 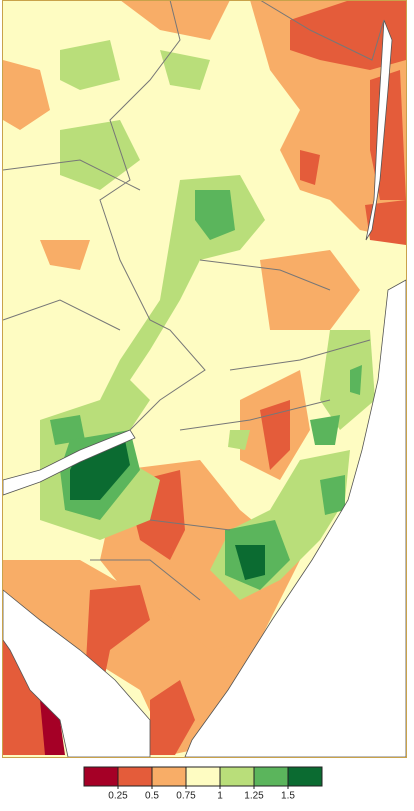 I want to click on legend-tick-label: 1.25, so click(x=254, y=796).